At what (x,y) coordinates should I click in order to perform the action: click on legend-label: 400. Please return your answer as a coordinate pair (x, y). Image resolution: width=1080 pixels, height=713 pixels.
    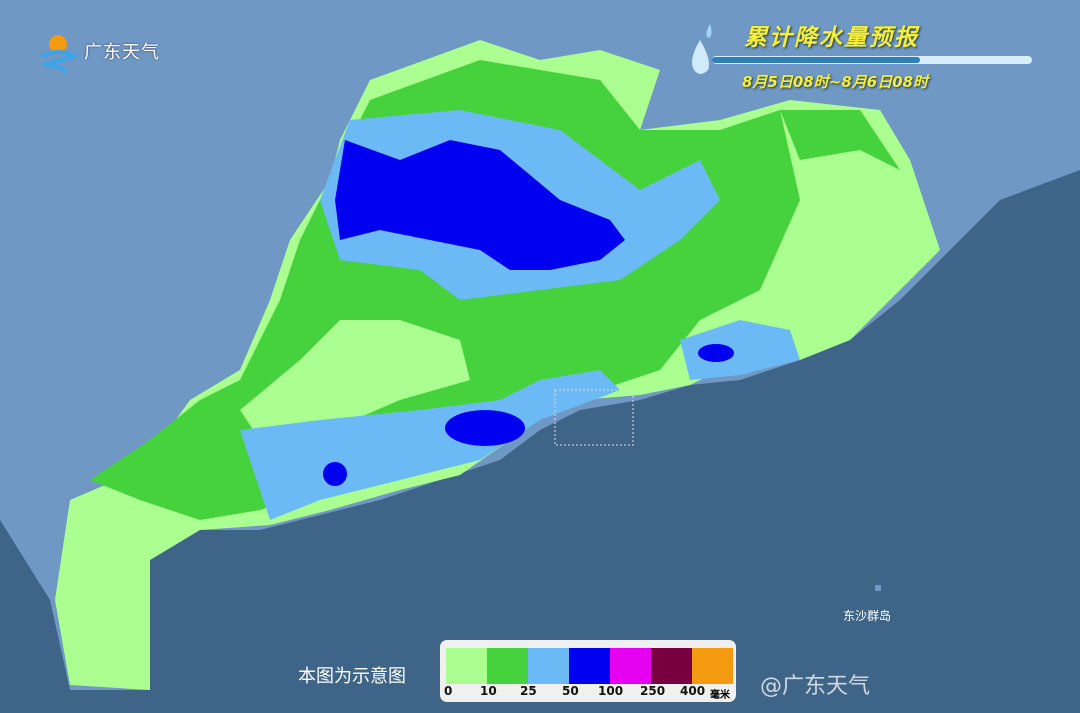
    Looking at the image, I should click on (693, 691).